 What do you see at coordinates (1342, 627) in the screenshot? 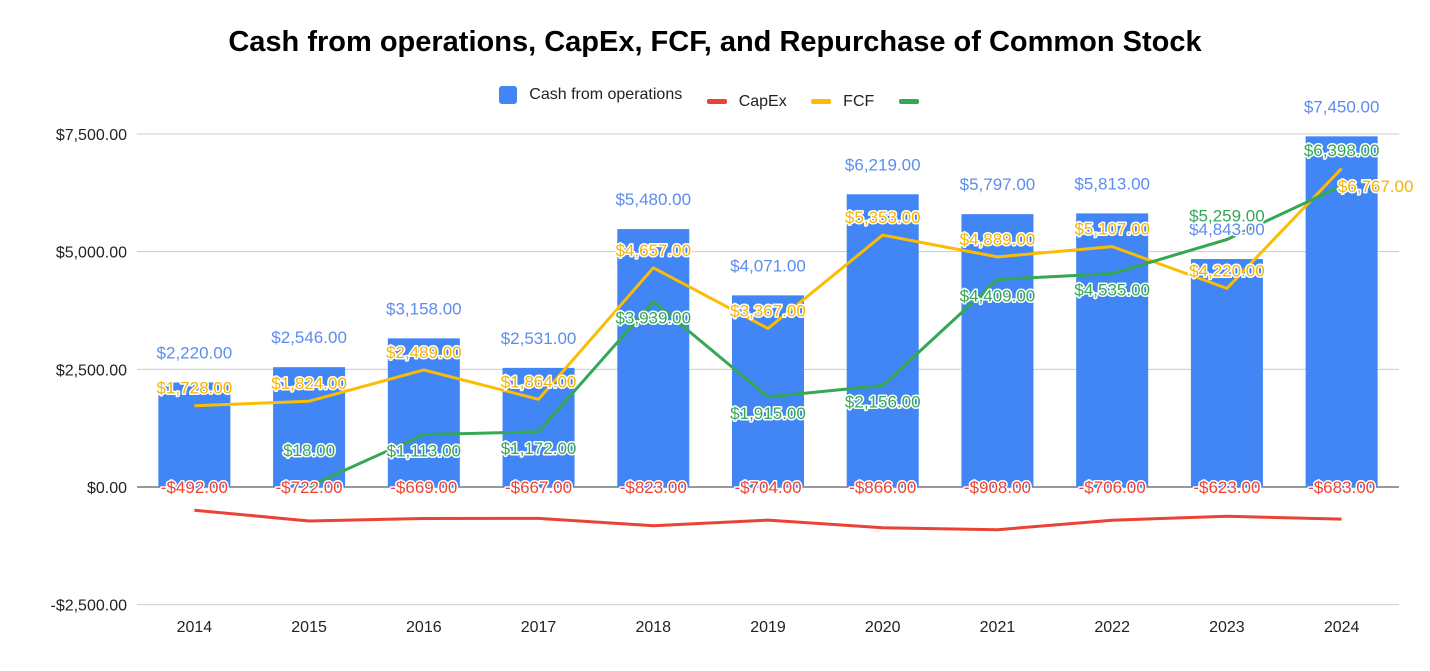
I see `x-tick-label: 2024` at bounding box center [1342, 627].